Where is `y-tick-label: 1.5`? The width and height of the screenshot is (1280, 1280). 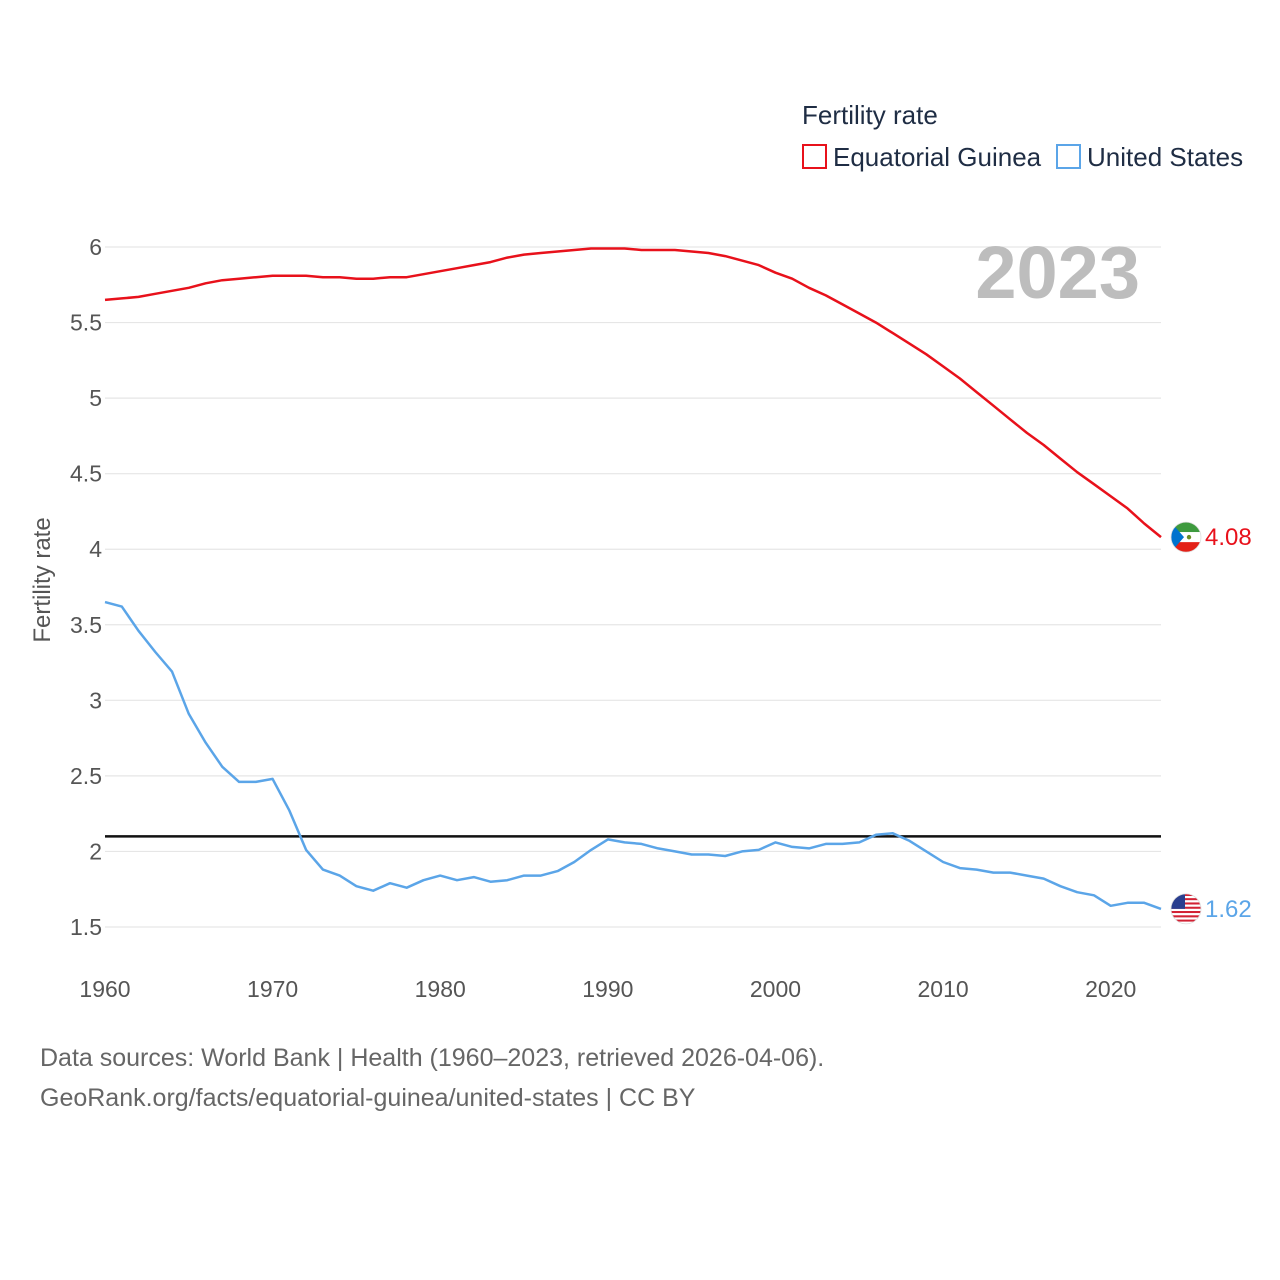 y-tick-label: 1.5 is located at coordinates (86, 927).